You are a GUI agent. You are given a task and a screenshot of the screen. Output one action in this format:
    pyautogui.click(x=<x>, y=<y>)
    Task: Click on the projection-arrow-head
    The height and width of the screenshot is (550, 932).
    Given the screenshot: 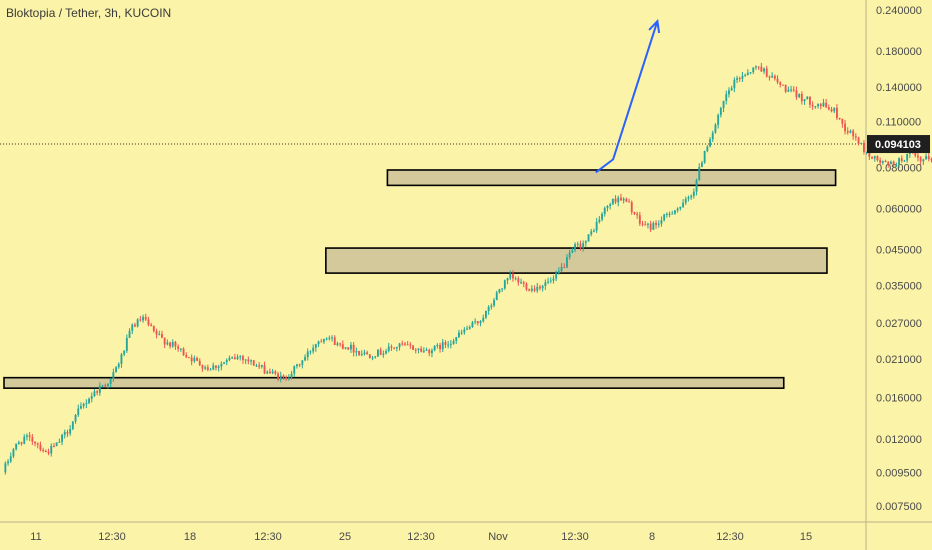 What is the action you would take?
    pyautogui.click(x=654, y=26)
    